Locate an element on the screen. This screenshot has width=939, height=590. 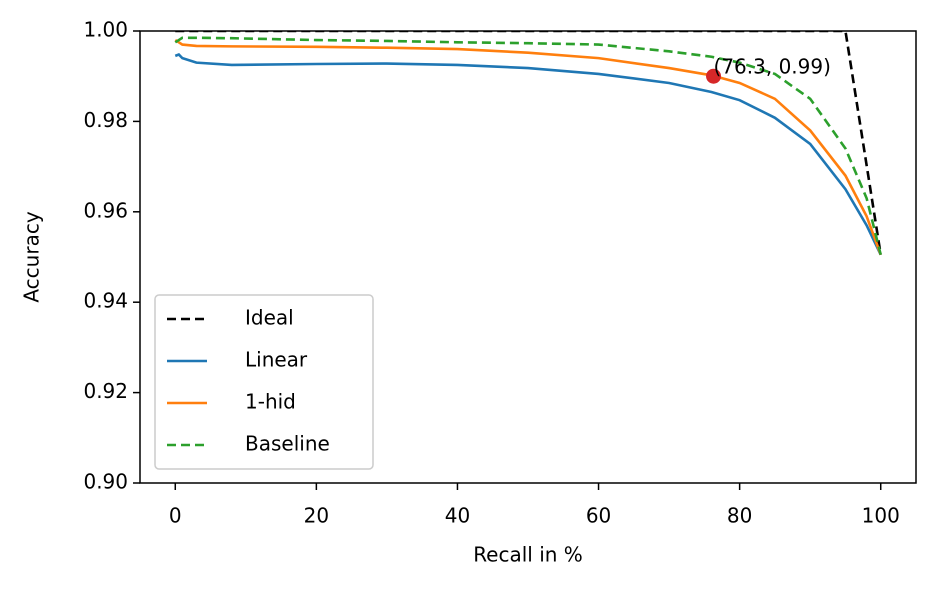
x-tick-label: 60 is located at coordinates (598, 516).